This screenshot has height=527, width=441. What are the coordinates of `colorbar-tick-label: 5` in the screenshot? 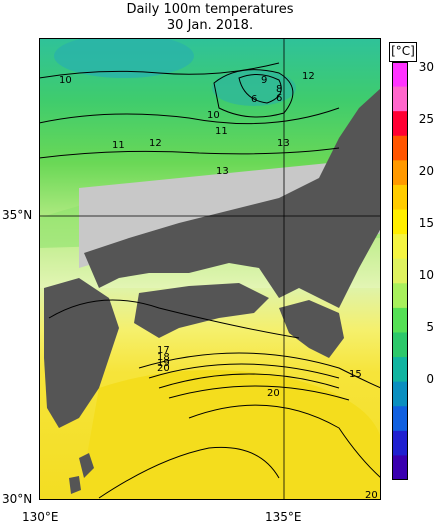 It's located at (430, 327).